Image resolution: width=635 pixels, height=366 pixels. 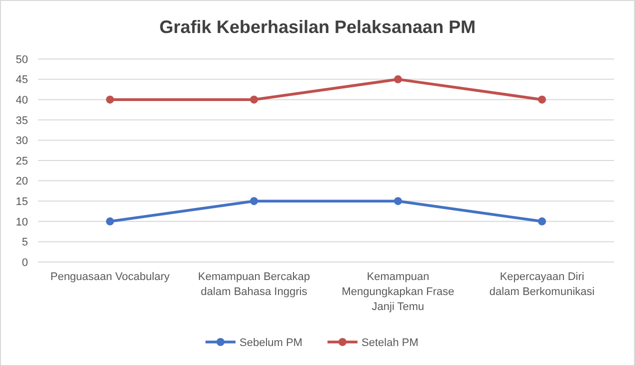 What do you see at coordinates (22, 222) in the screenshot?
I see `y-tick-label: 10` at bounding box center [22, 222].